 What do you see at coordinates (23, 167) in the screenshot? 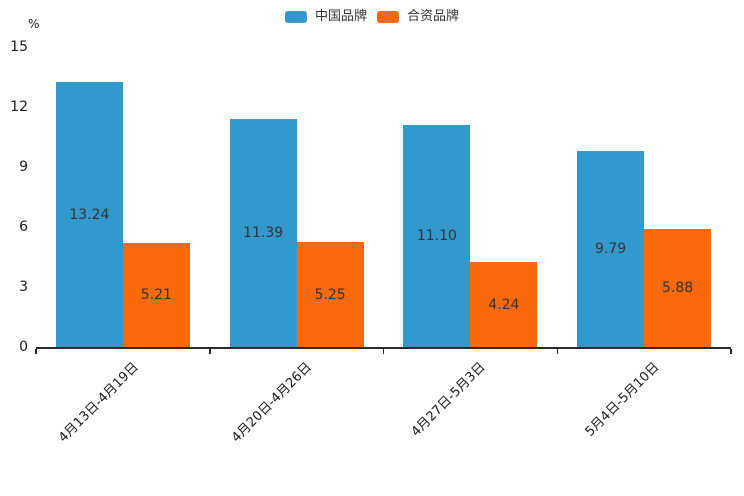
I see `y-tick-label: 9` at bounding box center [23, 167].